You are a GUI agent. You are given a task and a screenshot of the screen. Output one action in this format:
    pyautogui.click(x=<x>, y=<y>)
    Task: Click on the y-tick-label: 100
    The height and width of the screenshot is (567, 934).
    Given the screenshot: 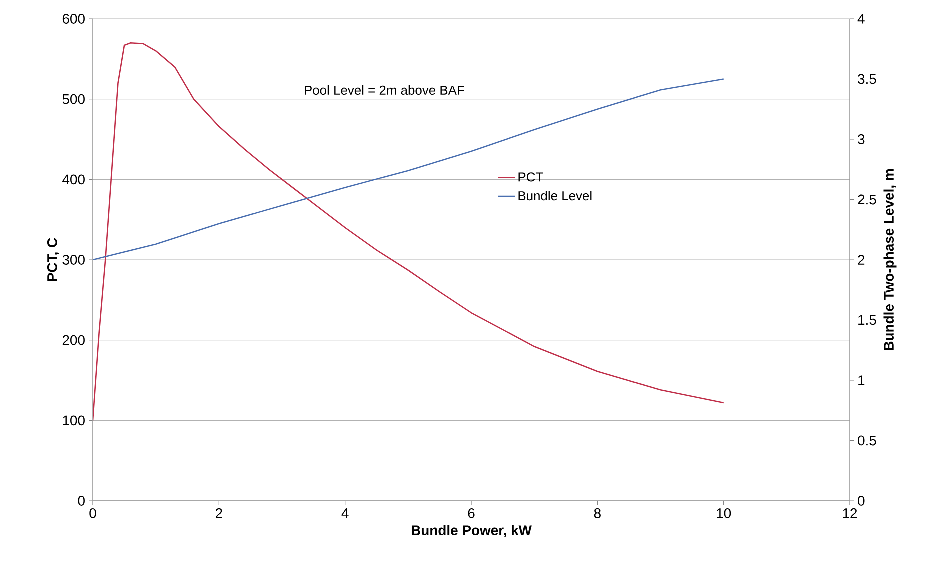 What is the action you would take?
    pyautogui.click(x=74, y=421)
    